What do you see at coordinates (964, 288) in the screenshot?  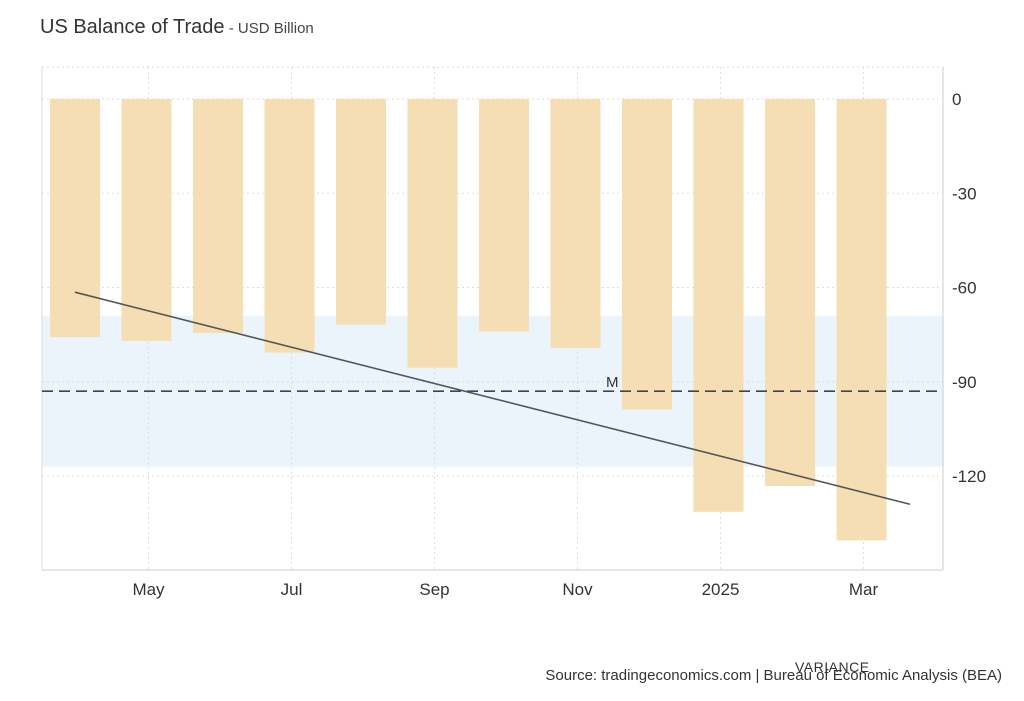 I see `y-tick-label: -60` at bounding box center [964, 288].